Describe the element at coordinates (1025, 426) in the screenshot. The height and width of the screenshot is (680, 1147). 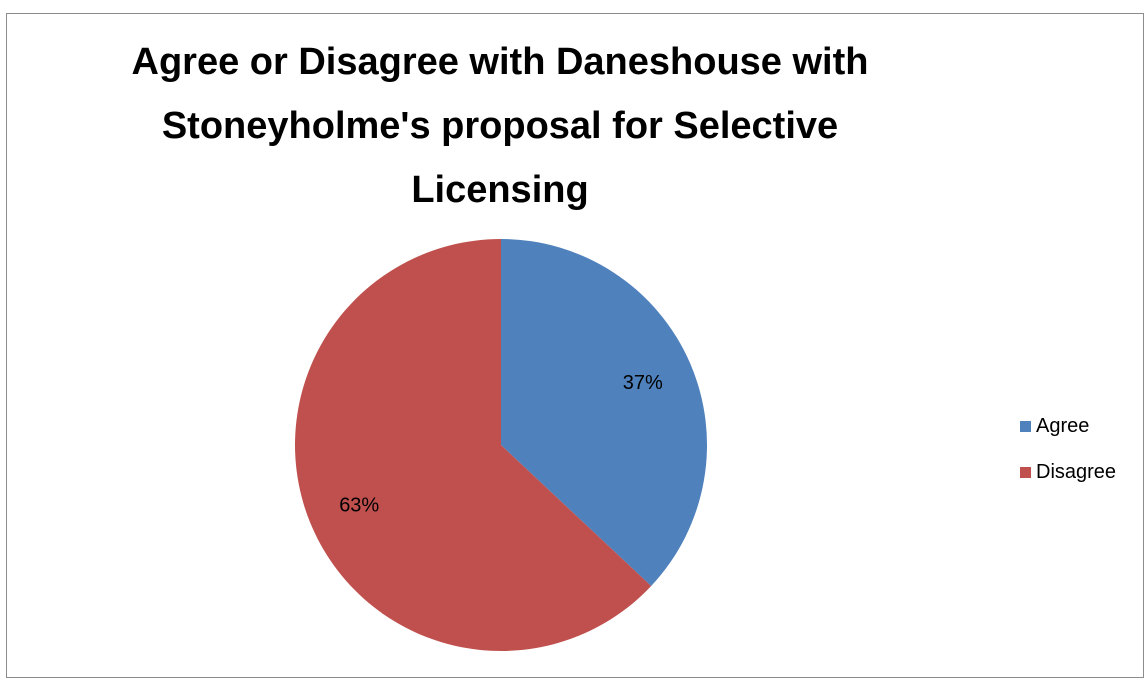
I see `legend-swatch-agree` at that location.